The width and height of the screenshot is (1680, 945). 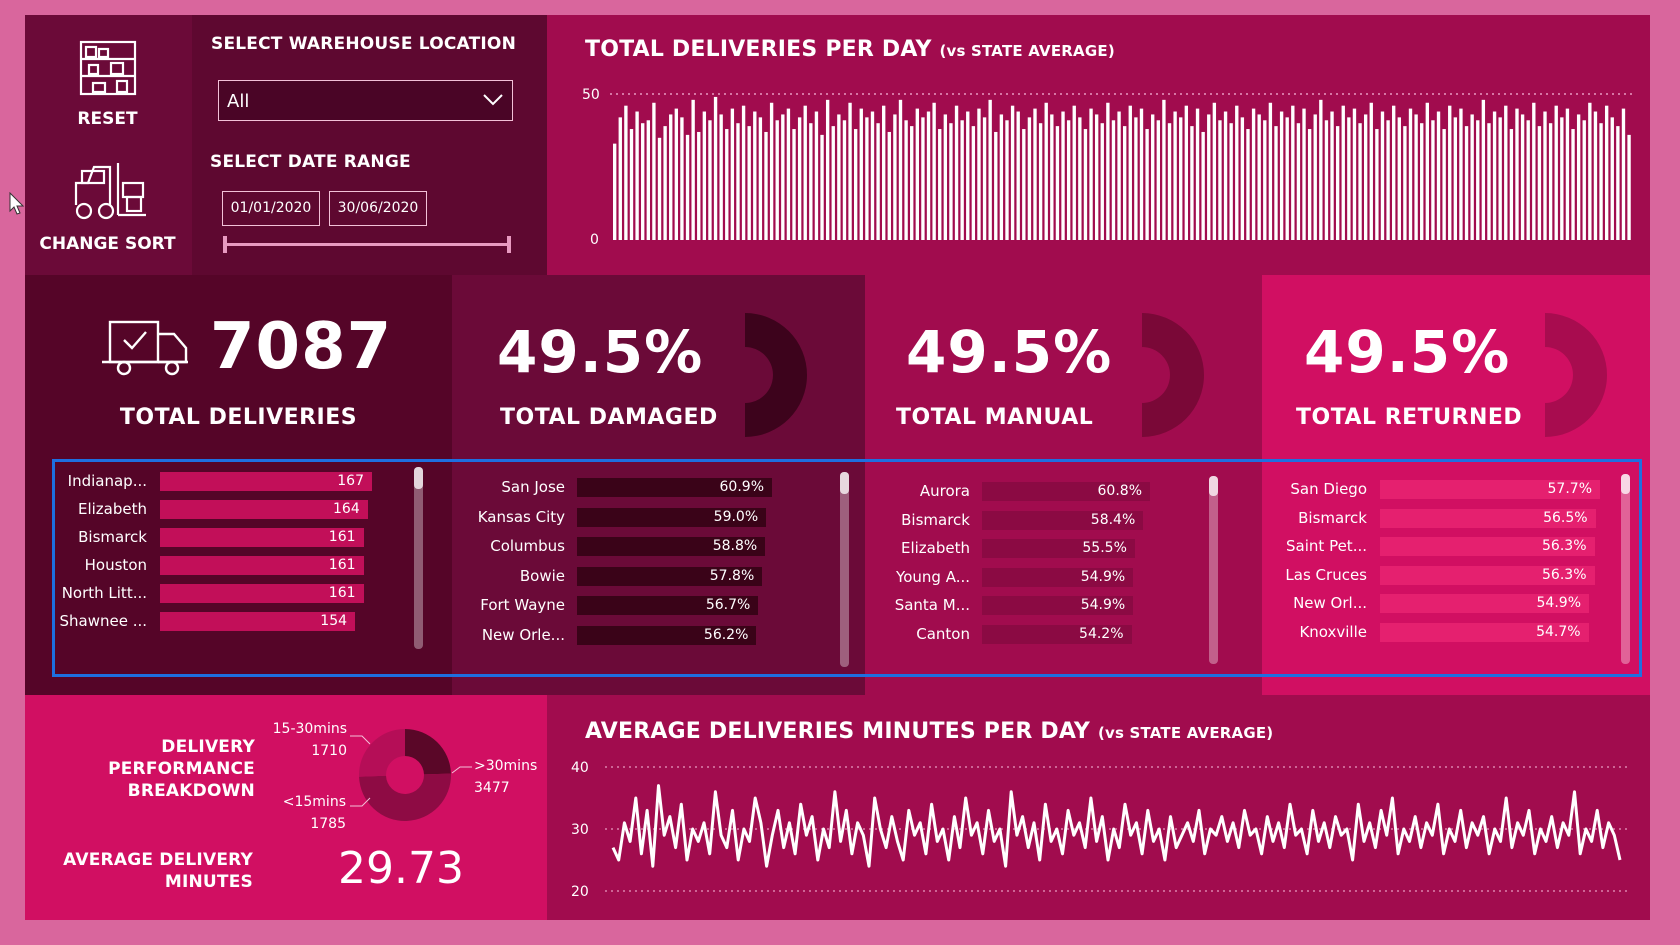 I want to click on minutes-chart-title-main: AVERAGE DELIVERIES MINUTES PER DAY, so click(x=838, y=731).